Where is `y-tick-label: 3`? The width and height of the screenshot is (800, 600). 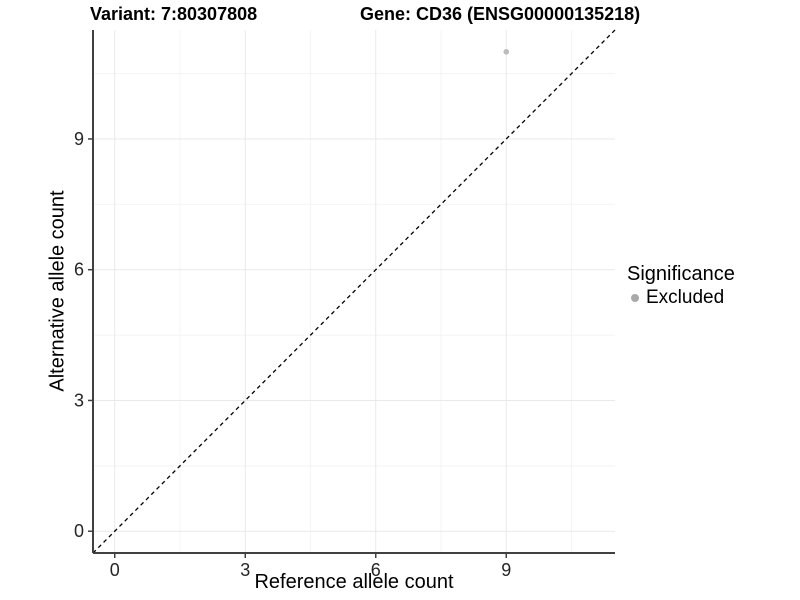
y-tick-label: 3 is located at coordinates (79, 400).